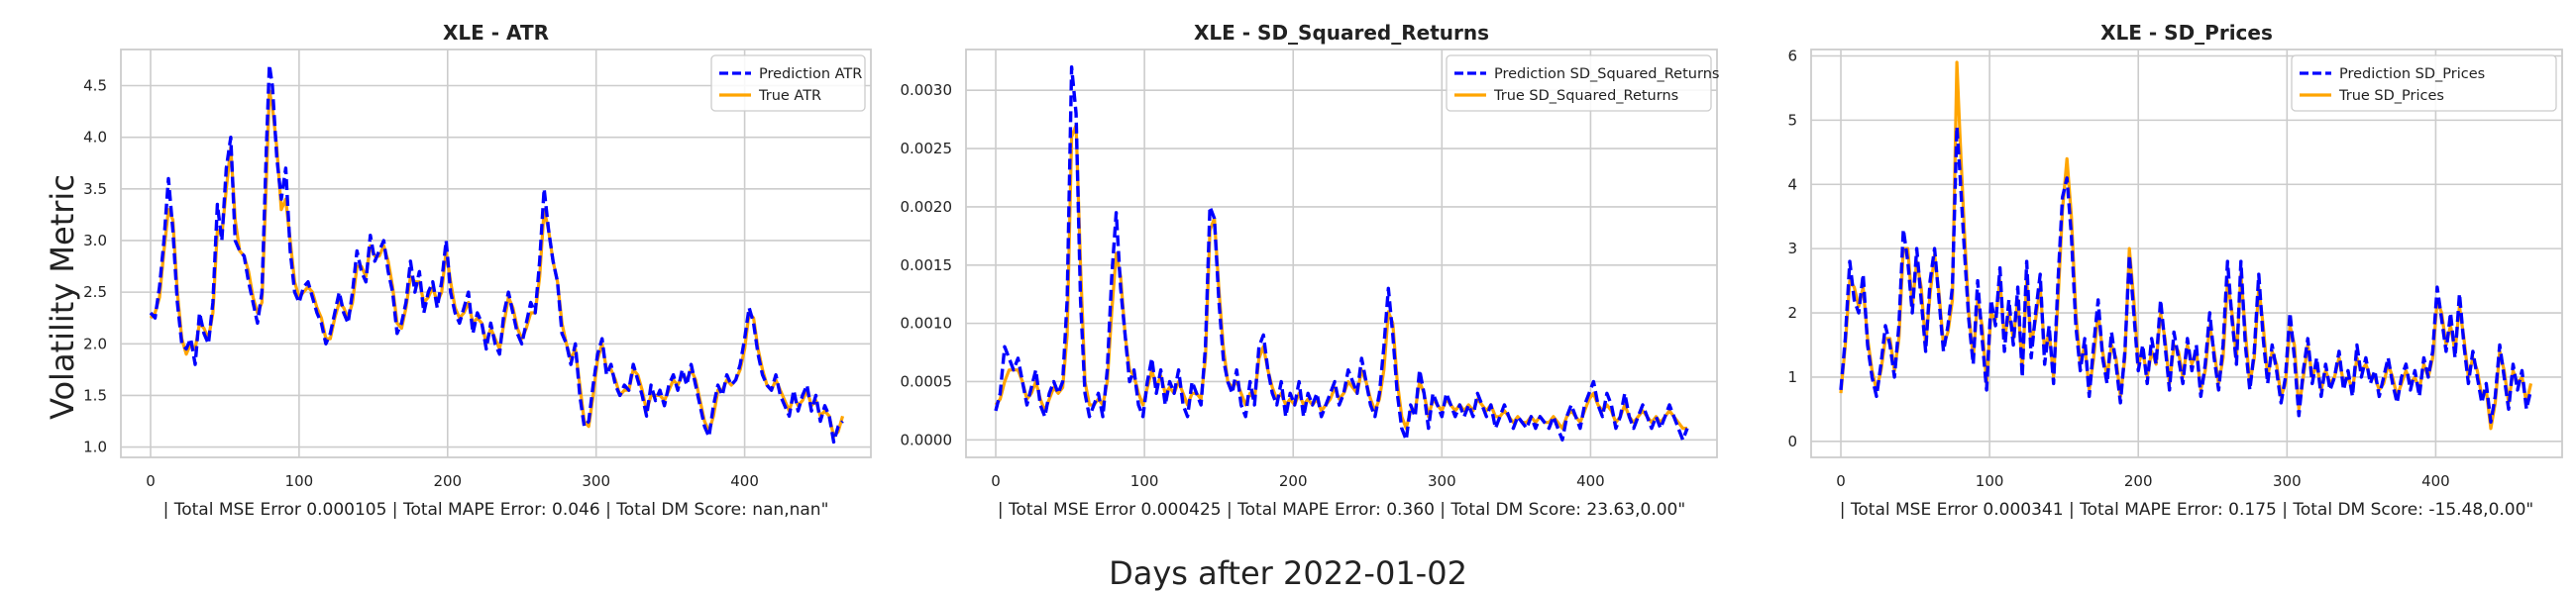 Image resolution: width=2576 pixels, height=594 pixels. I want to click on y-tick-label-0: 0, so click(1792, 442).